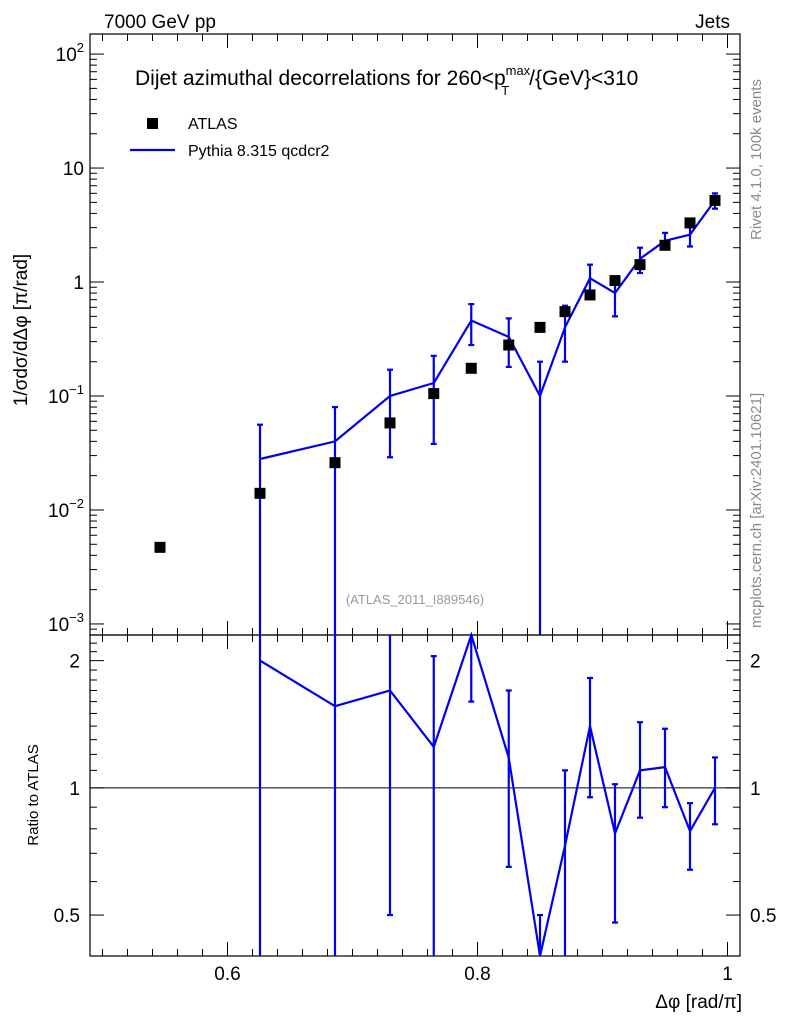 This screenshot has width=786, height=1024. Describe the element at coordinates (213, 124) in the screenshot. I see `legend-atlas-label: ATLAS` at that location.